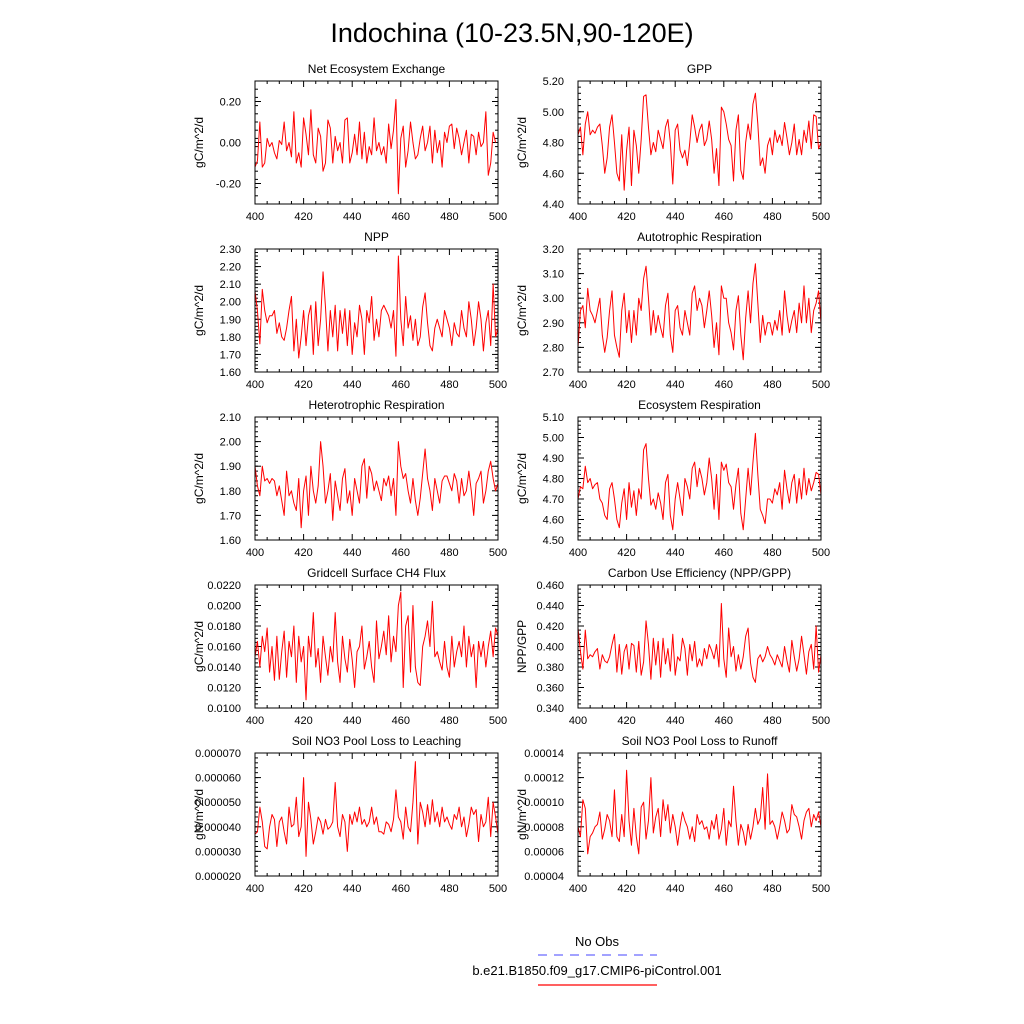  Describe the element at coordinates (550, 607) in the screenshot. I see `y-tick-label: 0.440` at that location.